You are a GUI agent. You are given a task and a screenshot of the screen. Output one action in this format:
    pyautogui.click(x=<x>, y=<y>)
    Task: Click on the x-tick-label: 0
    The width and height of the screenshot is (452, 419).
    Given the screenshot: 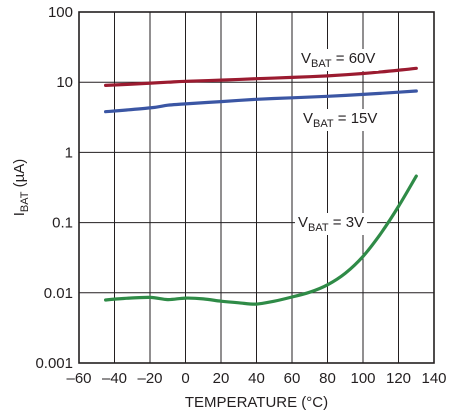 What is the action you would take?
    pyautogui.click(x=185, y=378)
    